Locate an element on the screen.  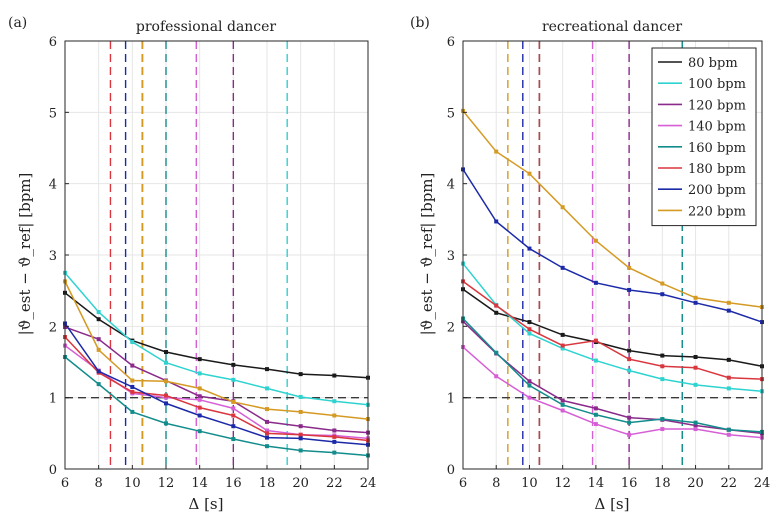
panel-a-point-180-bpm is located at coordinates (233, 415).